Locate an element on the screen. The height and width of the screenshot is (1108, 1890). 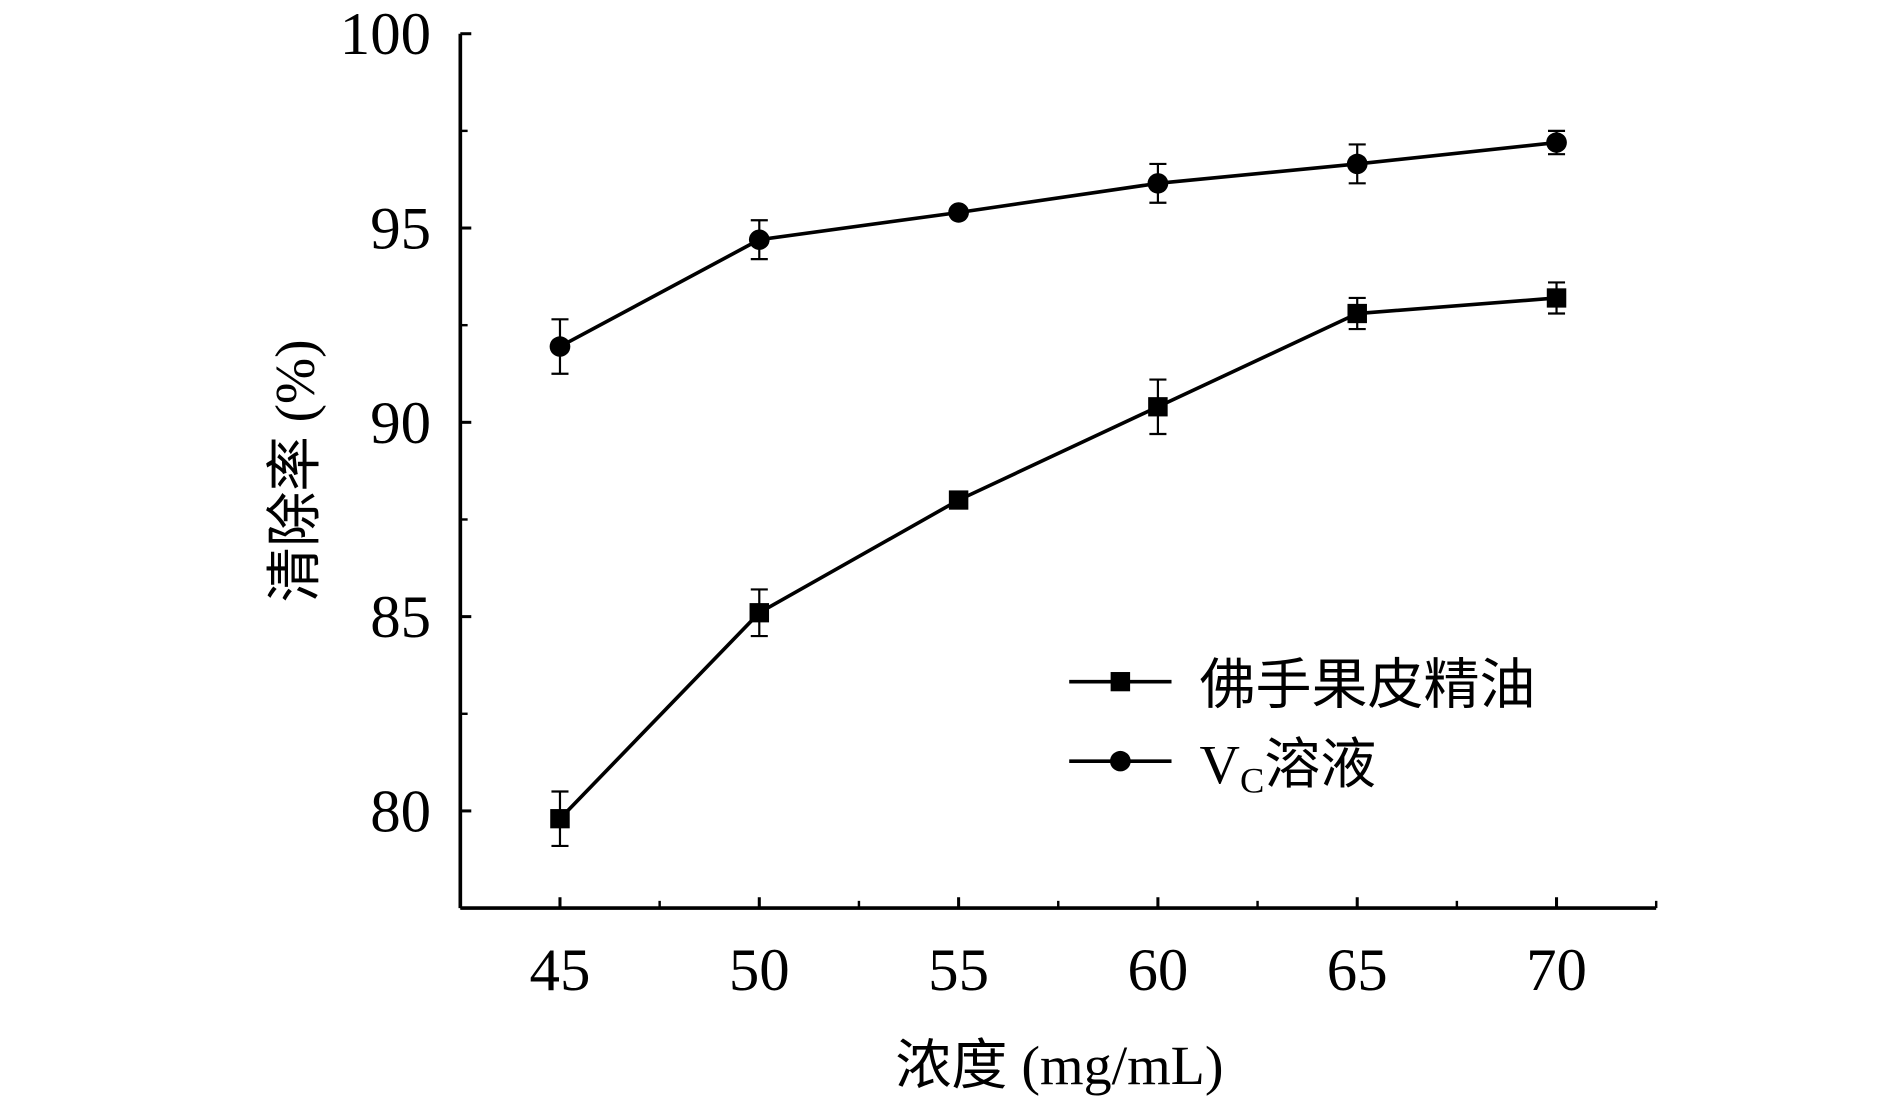
x-tick-label: 45 is located at coordinates (560, 970).